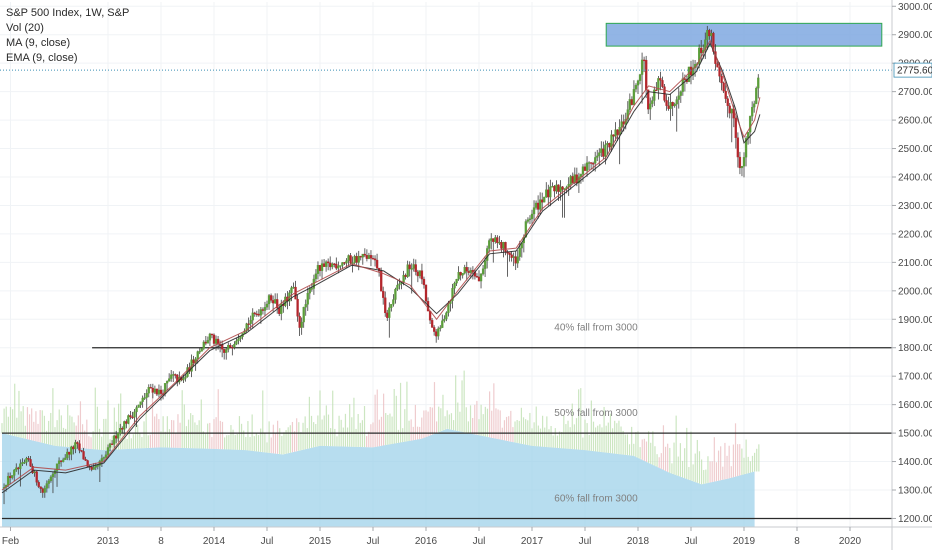  I want to click on y-tick-label: 1800.00, so click(915, 348).